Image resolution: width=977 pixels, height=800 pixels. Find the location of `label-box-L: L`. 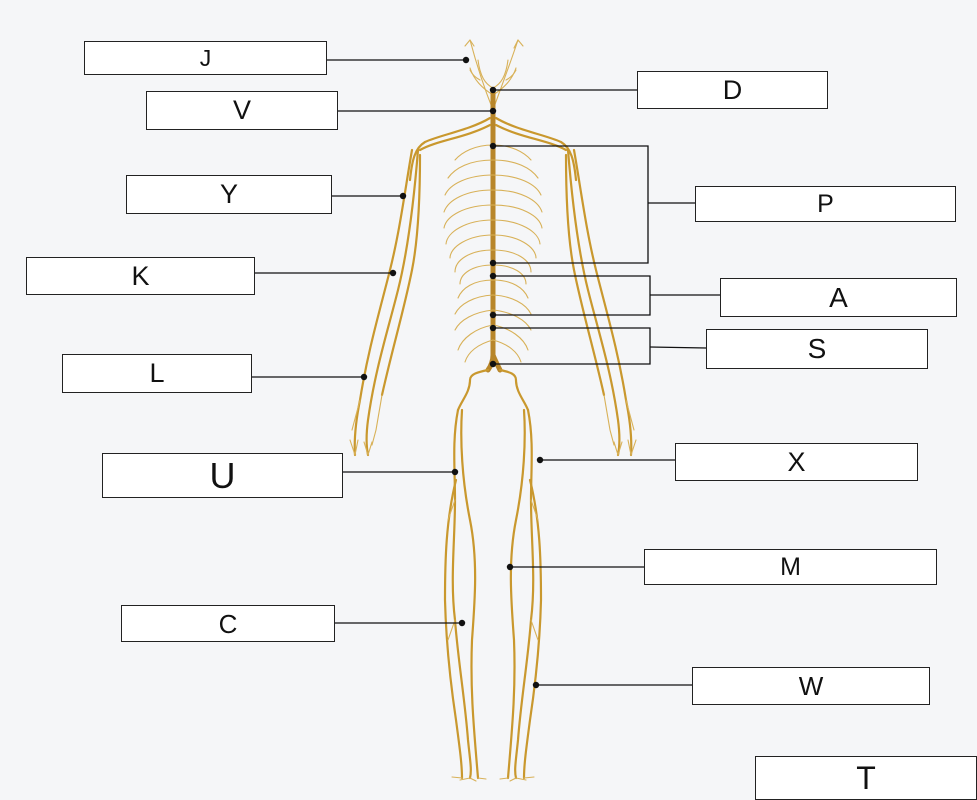

label-box-L: L is located at coordinates (157, 373).